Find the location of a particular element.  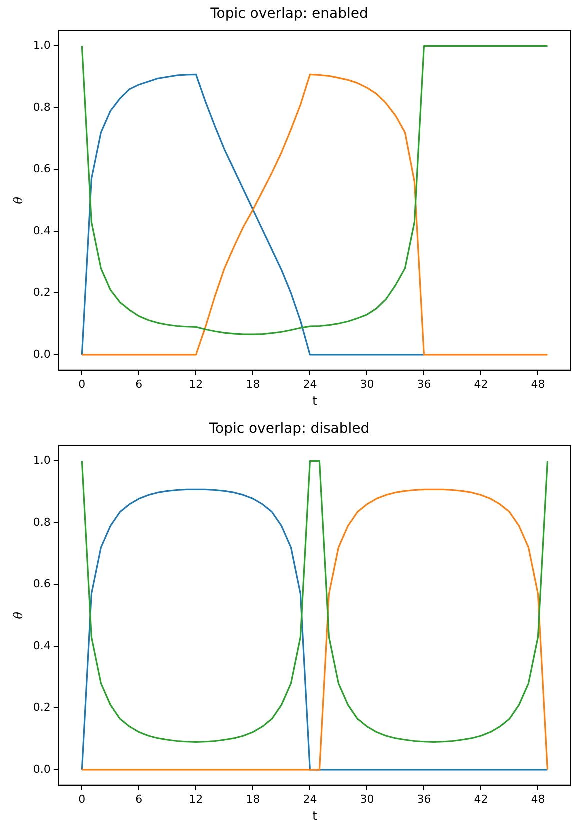

chart-title: Topic overlap: disabled is located at coordinates (289, 429).